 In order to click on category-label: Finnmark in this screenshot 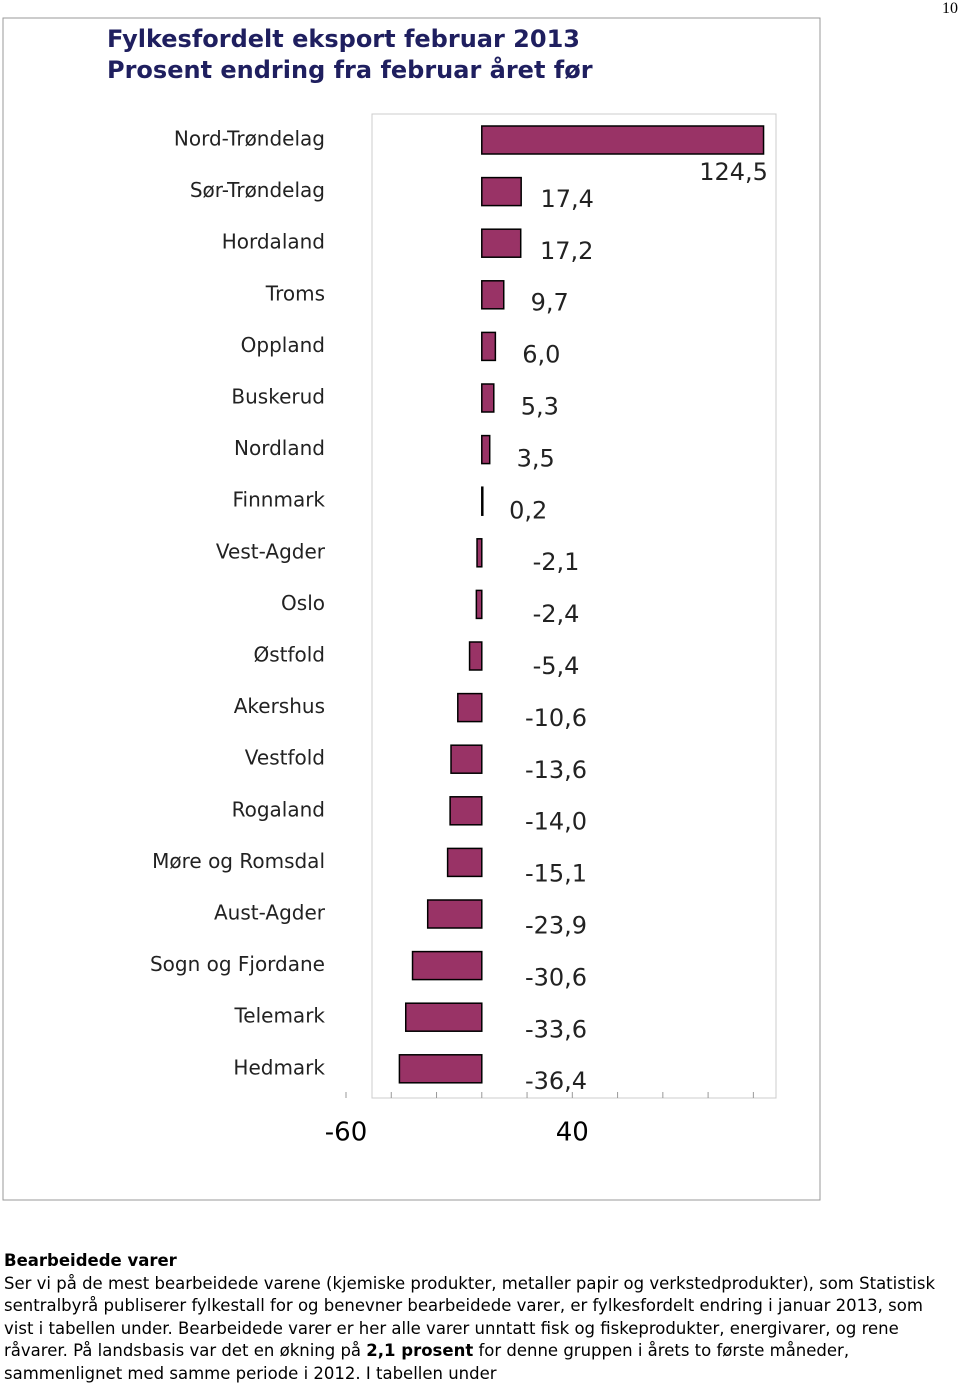, I will do `click(279, 500)`.